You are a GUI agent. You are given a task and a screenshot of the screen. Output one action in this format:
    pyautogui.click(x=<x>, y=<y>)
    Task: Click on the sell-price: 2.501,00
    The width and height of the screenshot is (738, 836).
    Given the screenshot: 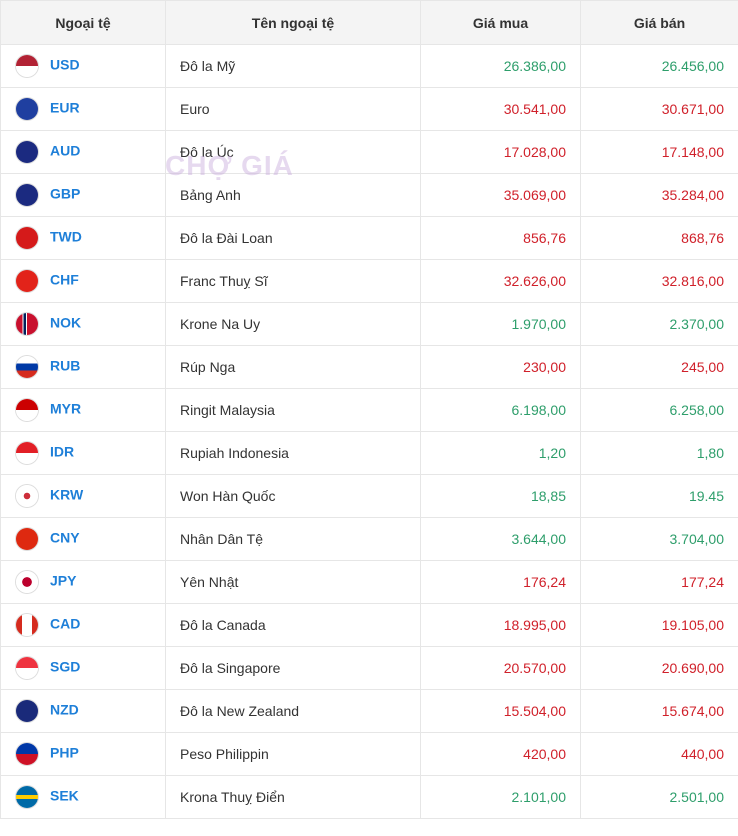 What is the action you would take?
    pyautogui.click(x=659, y=797)
    